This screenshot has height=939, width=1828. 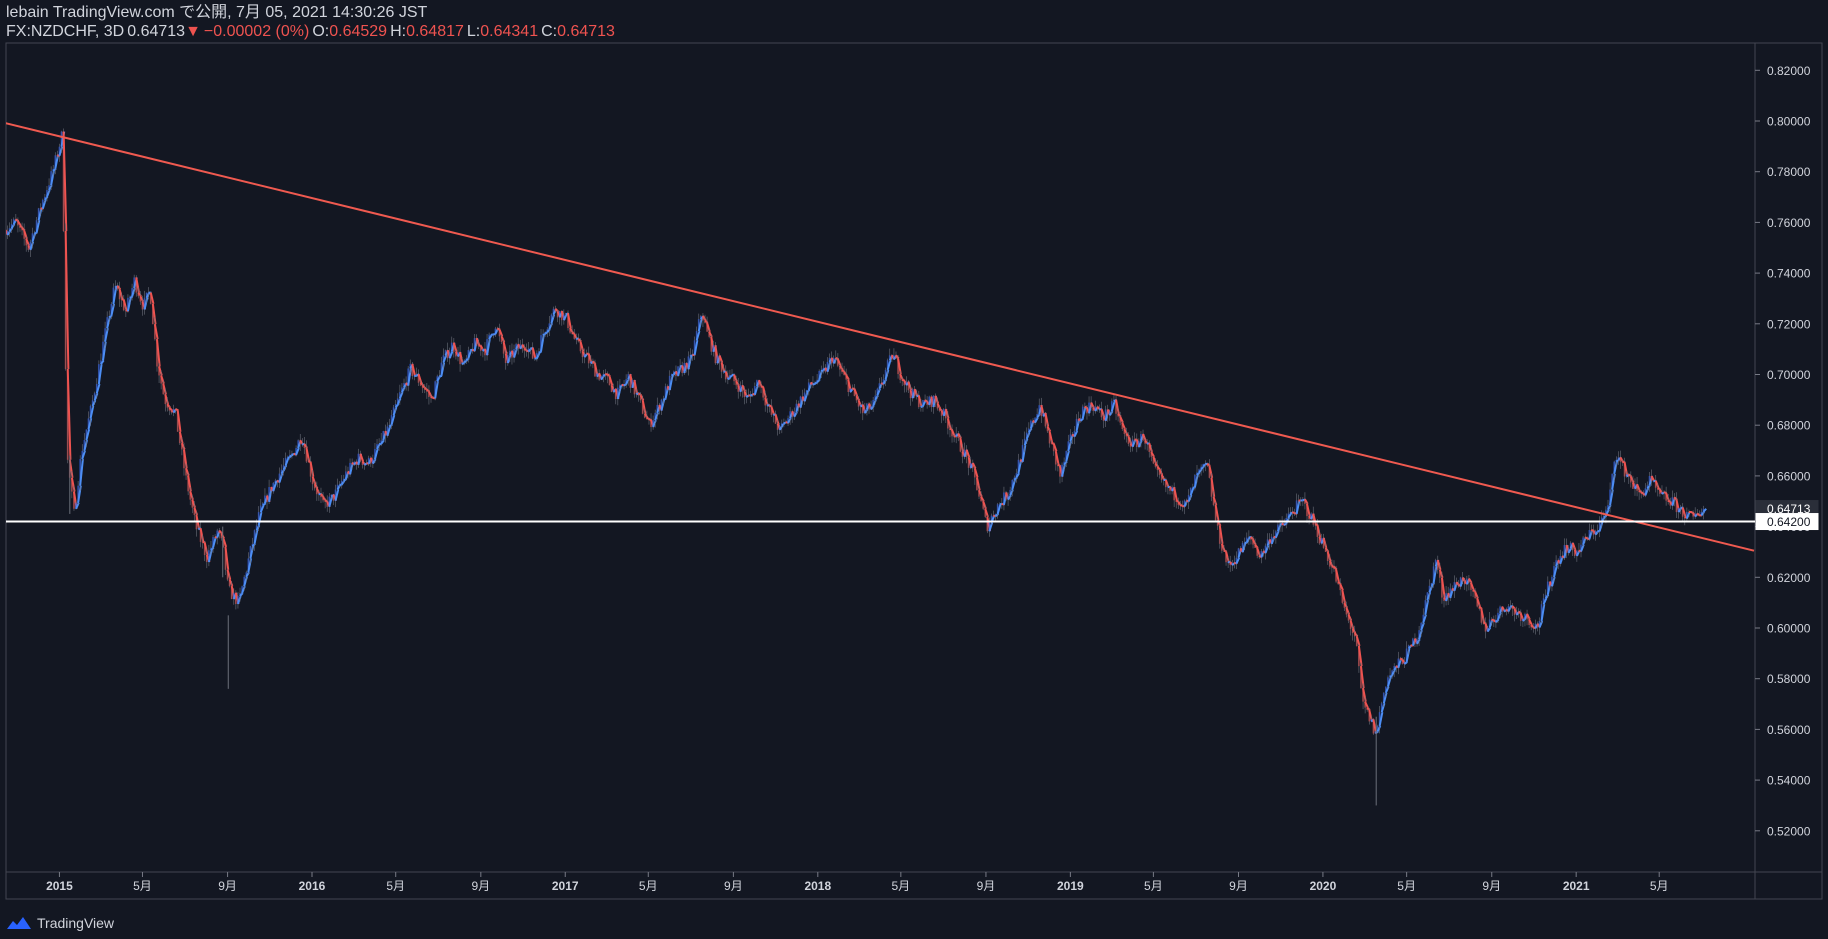 I want to click on price-tick-label: 0.70000, so click(x=1789, y=375).